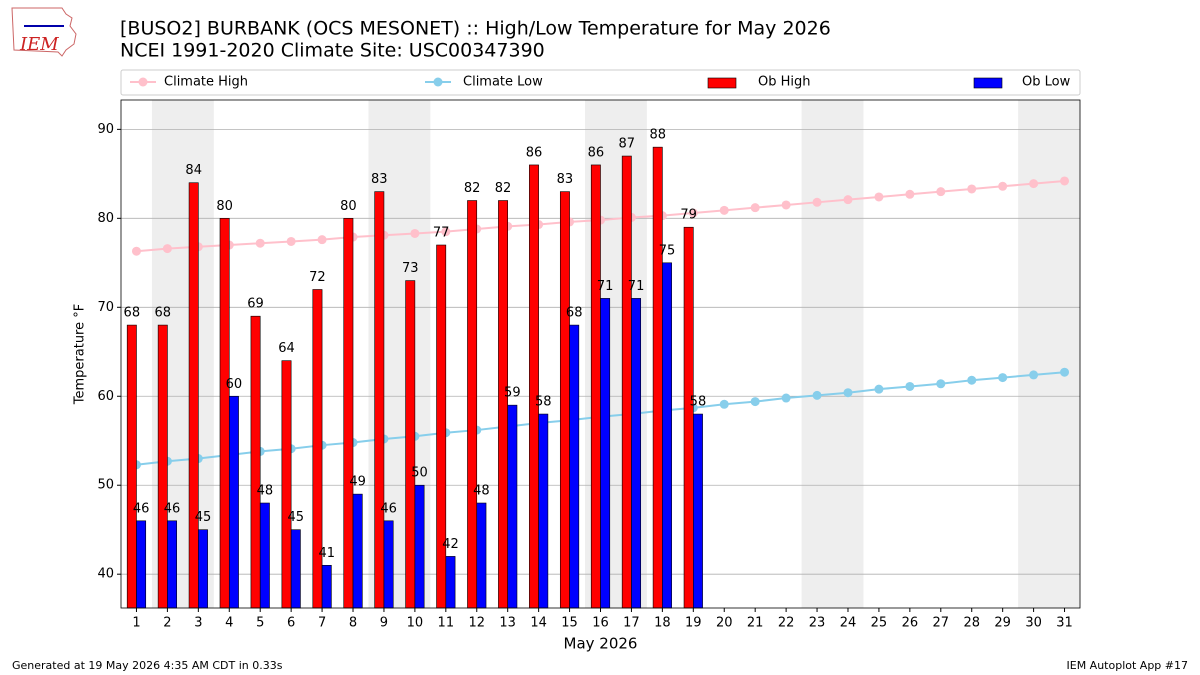 The image size is (1200, 675). I want to click on data-label: 72, so click(317, 277).